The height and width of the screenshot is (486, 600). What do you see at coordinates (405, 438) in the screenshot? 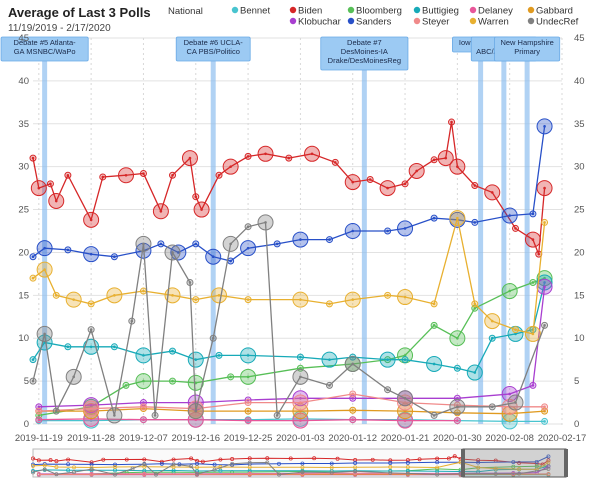
I see `x-tick-label: 2020-01-21` at bounding box center [405, 438].